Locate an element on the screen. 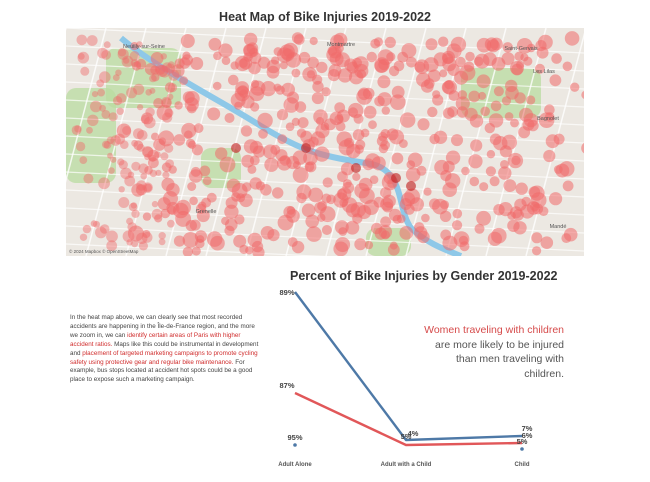 This screenshot has height=482, width=650. data-point is located at coordinates (295, 445).